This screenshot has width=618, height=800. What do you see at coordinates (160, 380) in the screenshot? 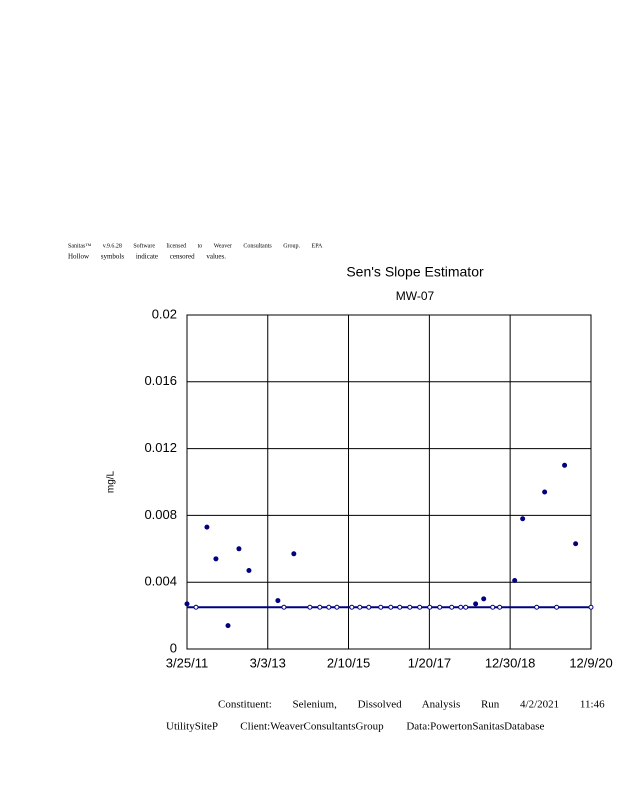
I see `y-tick-label: 0.016` at bounding box center [160, 380].